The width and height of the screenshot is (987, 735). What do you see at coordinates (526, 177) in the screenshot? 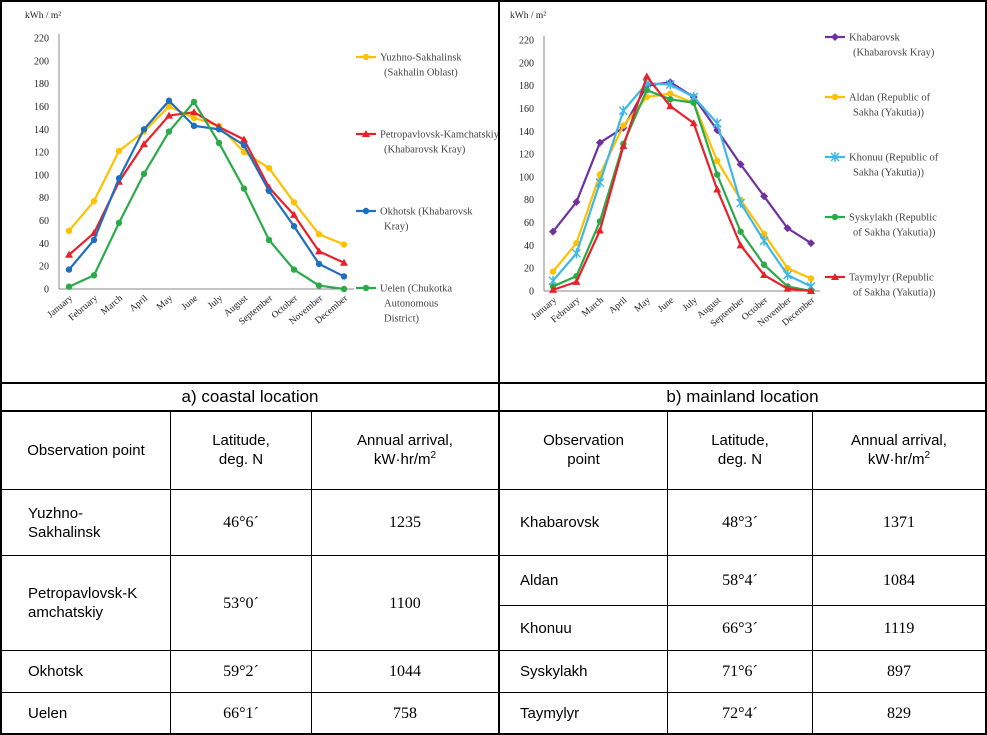
I see `y-tick-label-1-100: 100` at bounding box center [526, 177].